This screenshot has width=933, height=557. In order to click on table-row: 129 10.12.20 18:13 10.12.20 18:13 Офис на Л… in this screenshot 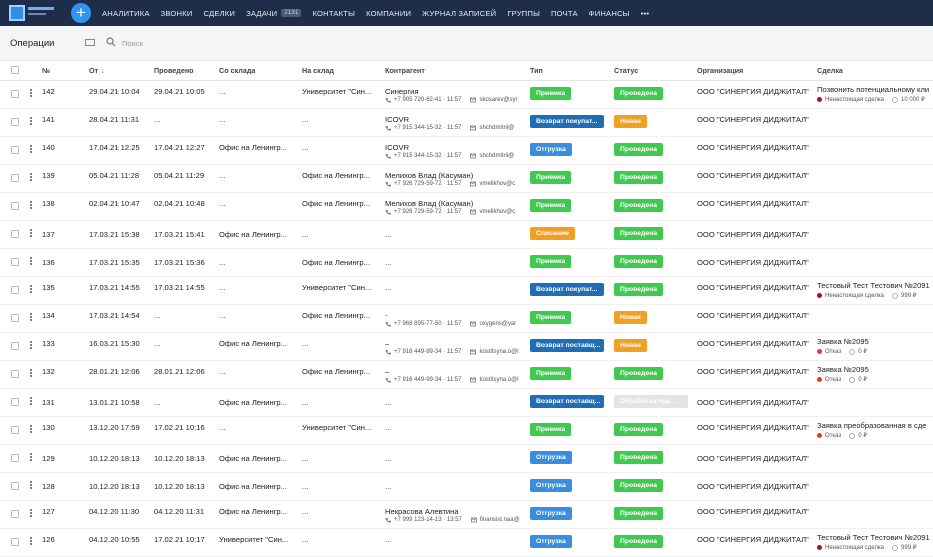, I will do `click(466, 458)`.